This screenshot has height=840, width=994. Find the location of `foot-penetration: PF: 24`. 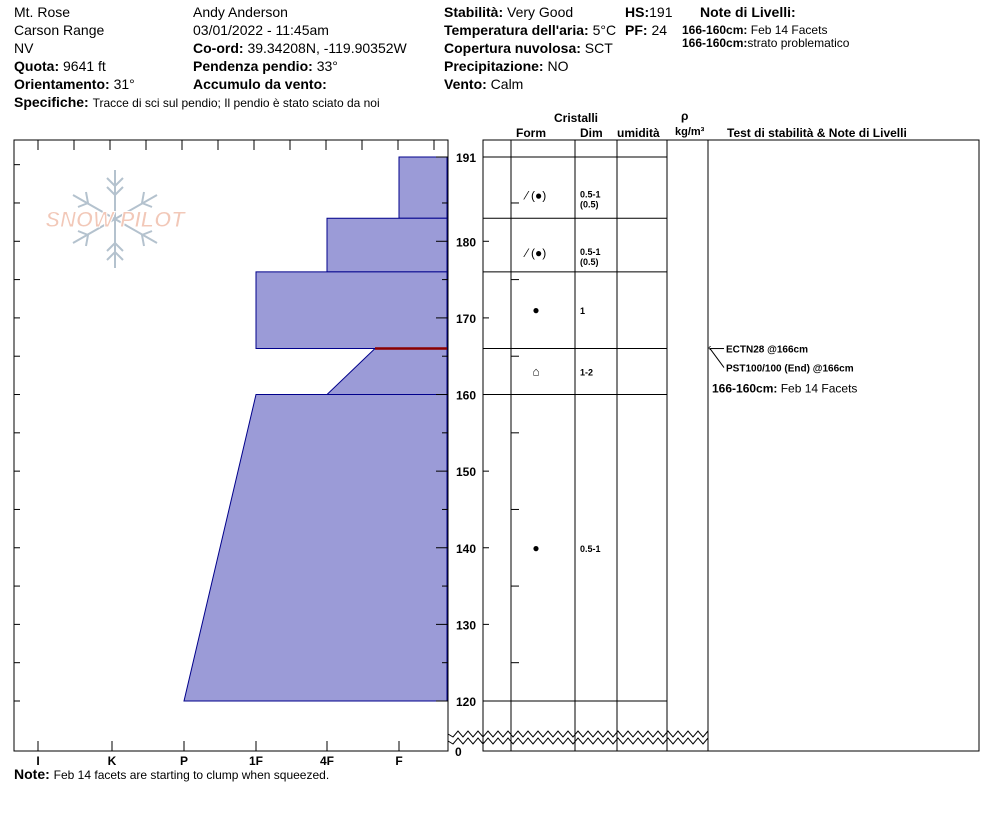

foot-penetration: PF: 24 is located at coordinates (646, 30).